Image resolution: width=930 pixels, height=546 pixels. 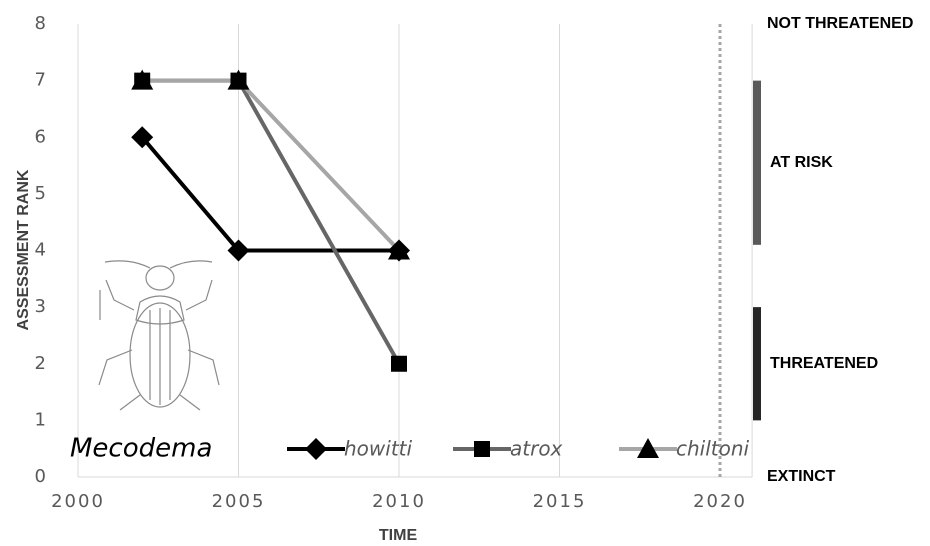 What do you see at coordinates (41, 476) in the screenshot?
I see `y-tick-label: 0` at bounding box center [41, 476].